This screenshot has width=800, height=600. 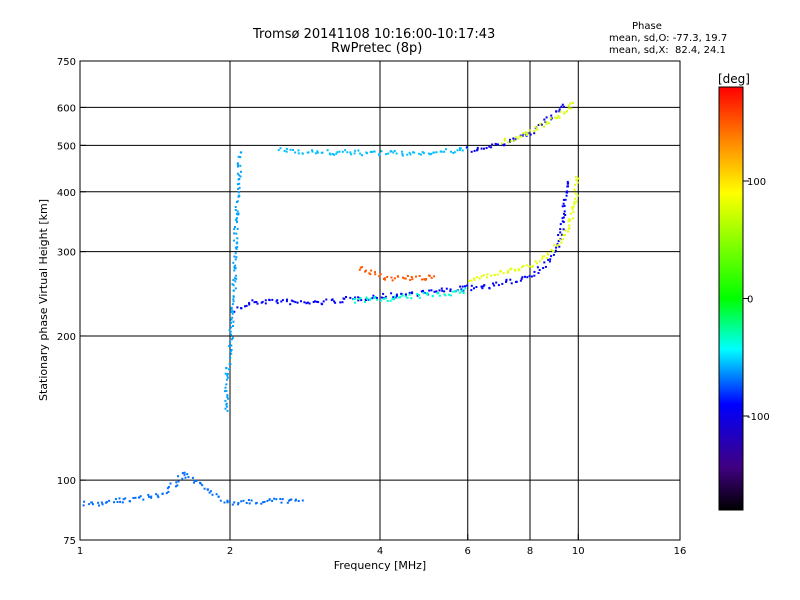 What do you see at coordinates (680, 551) in the screenshot?
I see `x-tick-label: 16` at bounding box center [680, 551].